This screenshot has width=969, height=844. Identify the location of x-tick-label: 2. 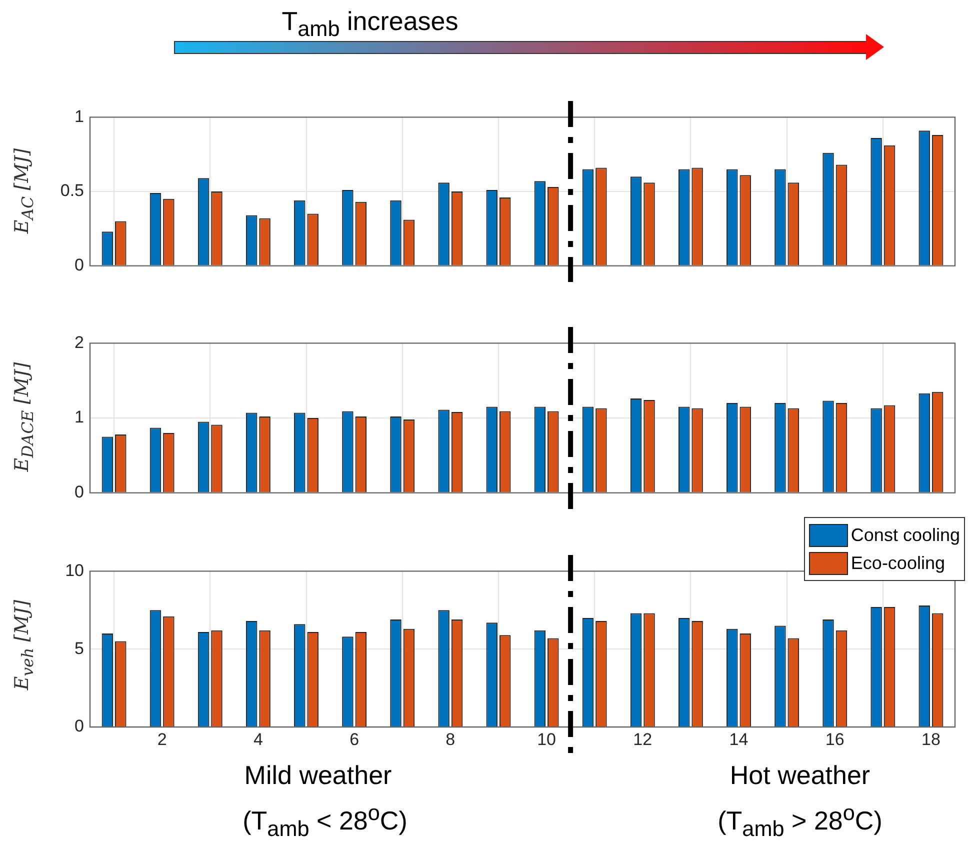
(162, 739).